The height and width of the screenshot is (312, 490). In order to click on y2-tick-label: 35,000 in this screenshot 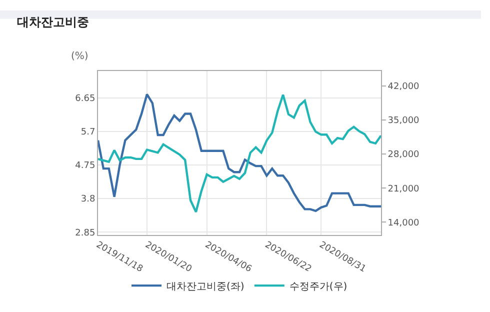, I will do `click(404, 121)`.